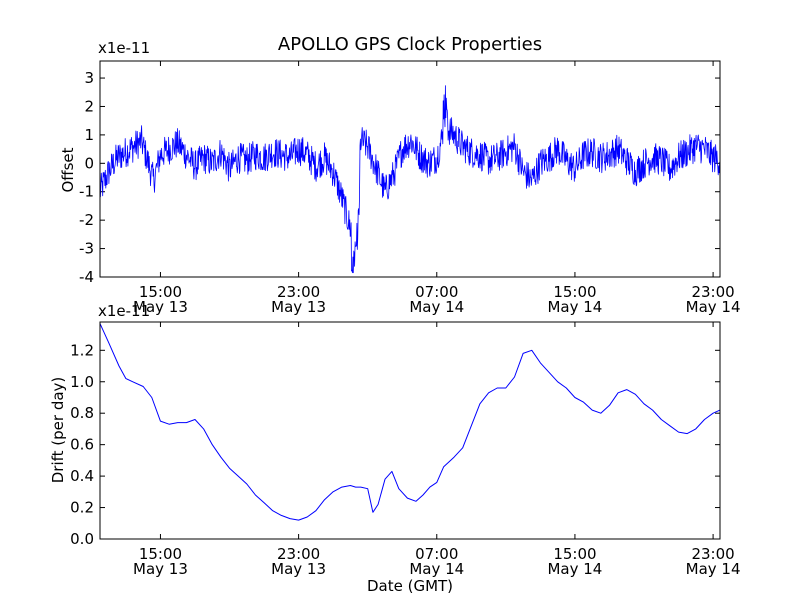 The image size is (800, 600). I want to click on y-tick-label: -1, so click(86, 192).